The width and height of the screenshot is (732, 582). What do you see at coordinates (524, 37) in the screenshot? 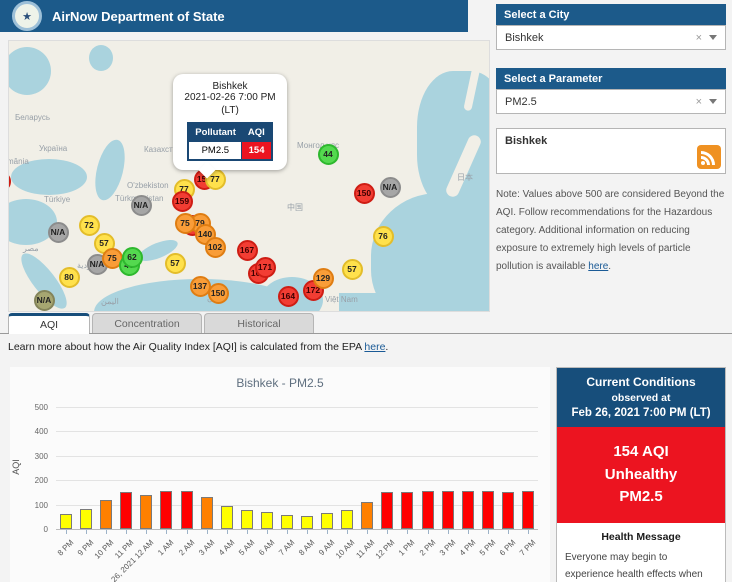
I see `city-select-value: Bishkek` at bounding box center [524, 37].